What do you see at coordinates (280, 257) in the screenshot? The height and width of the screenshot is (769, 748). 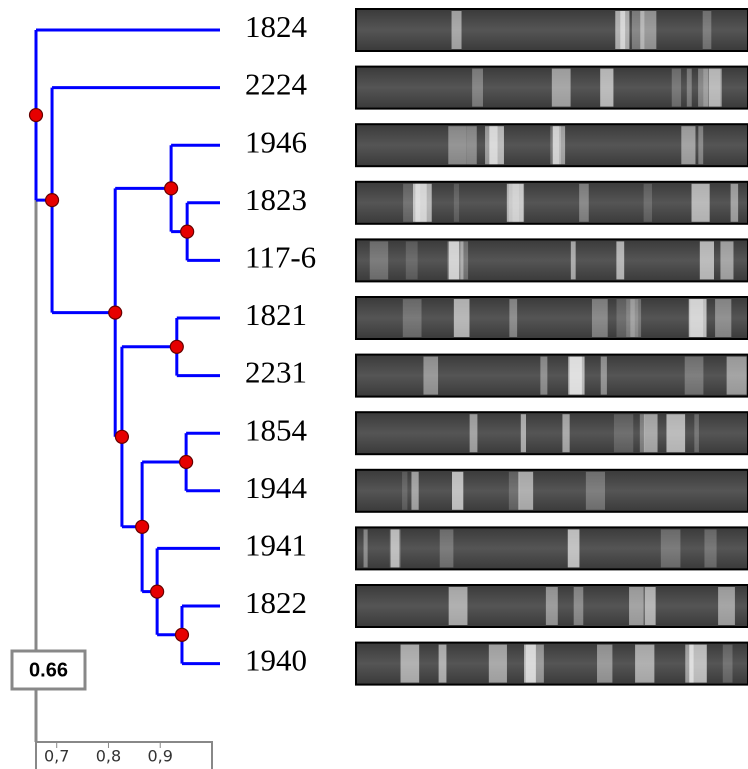 I see `leaf-label: 117-6` at bounding box center [280, 257].